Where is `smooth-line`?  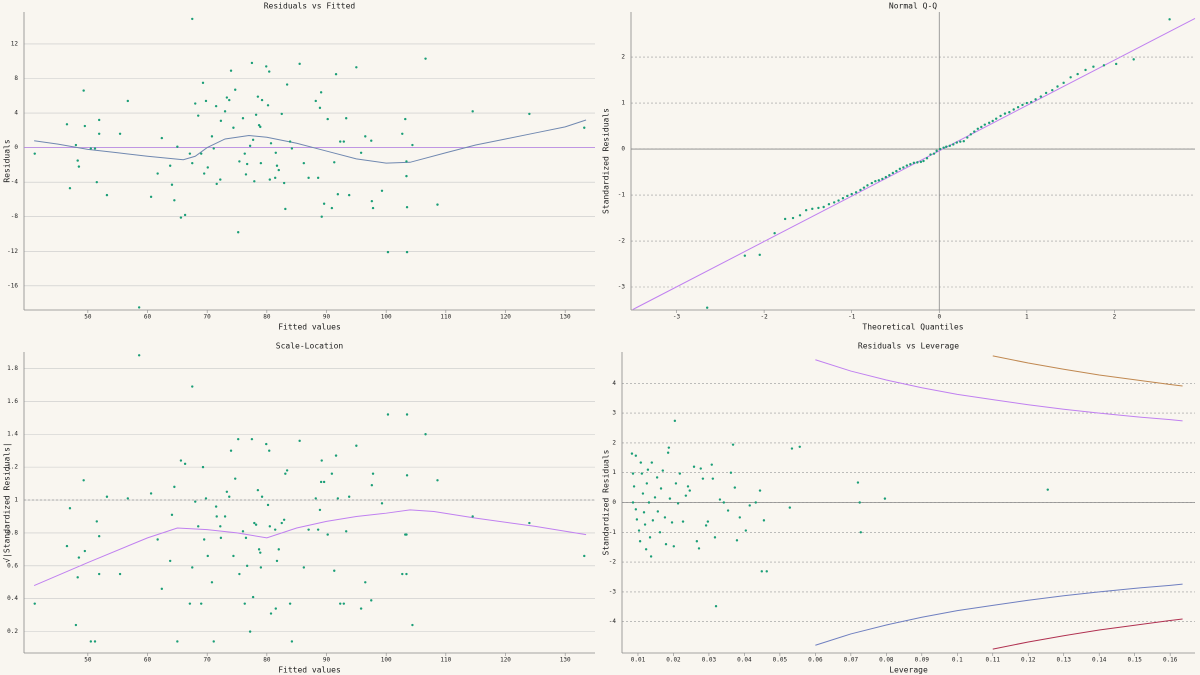 smooth-line is located at coordinates (1087, 634).